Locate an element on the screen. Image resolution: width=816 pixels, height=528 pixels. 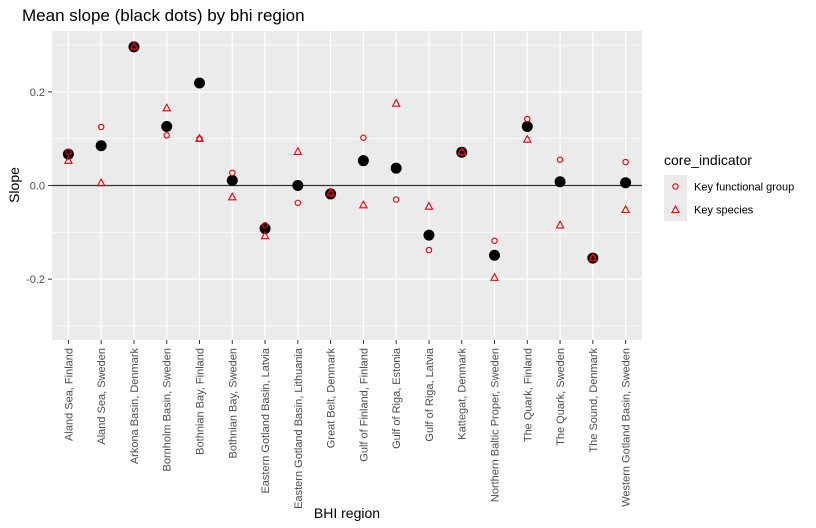
x-tick-label: Gulf of Finland, Finland is located at coordinates (364, 405).